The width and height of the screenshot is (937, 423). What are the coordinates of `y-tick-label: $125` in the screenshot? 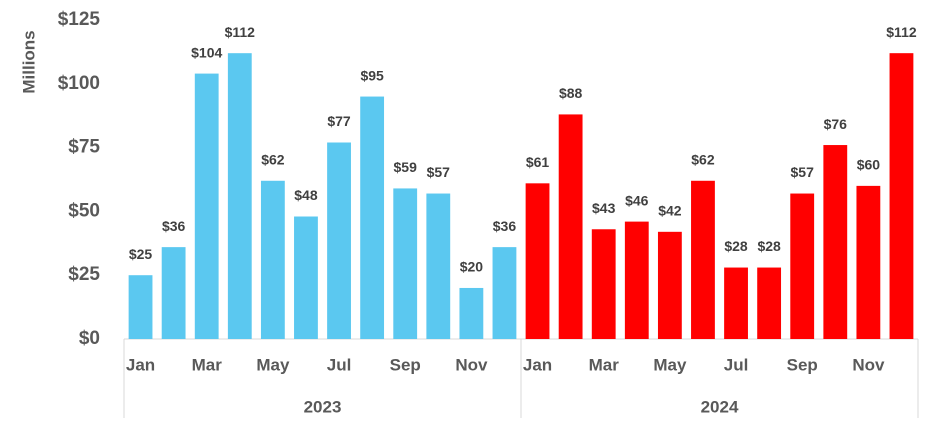 It's located at (79, 19).